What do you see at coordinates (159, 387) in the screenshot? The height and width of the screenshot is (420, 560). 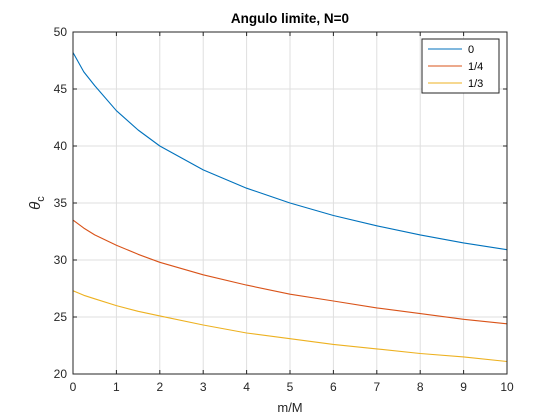 I see `x-tick-label: 2` at bounding box center [159, 387].